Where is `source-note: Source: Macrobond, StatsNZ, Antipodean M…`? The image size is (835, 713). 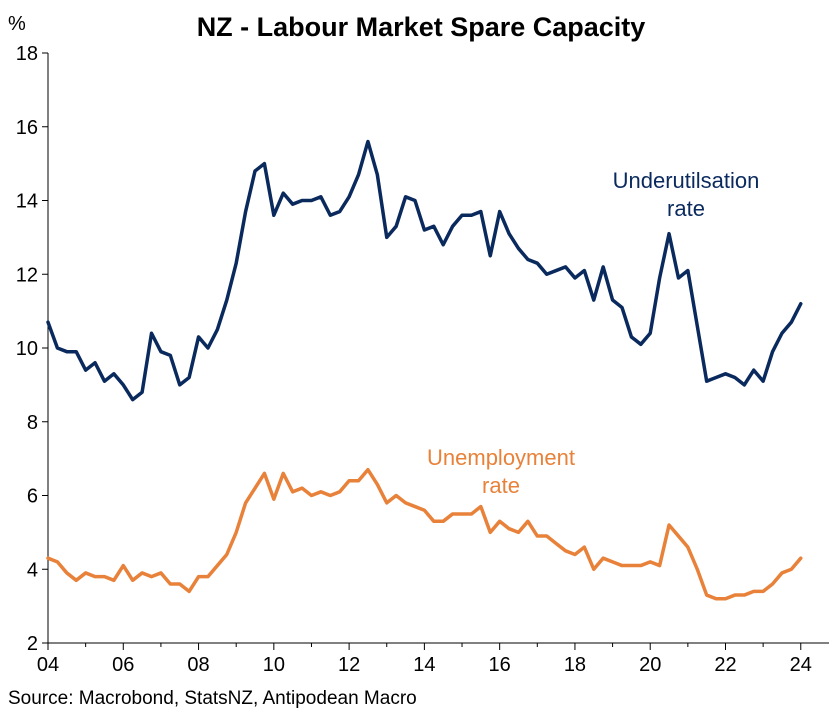
source-note: Source: Macrobond, StatsNZ, Antipodean M… is located at coordinates (212, 698).